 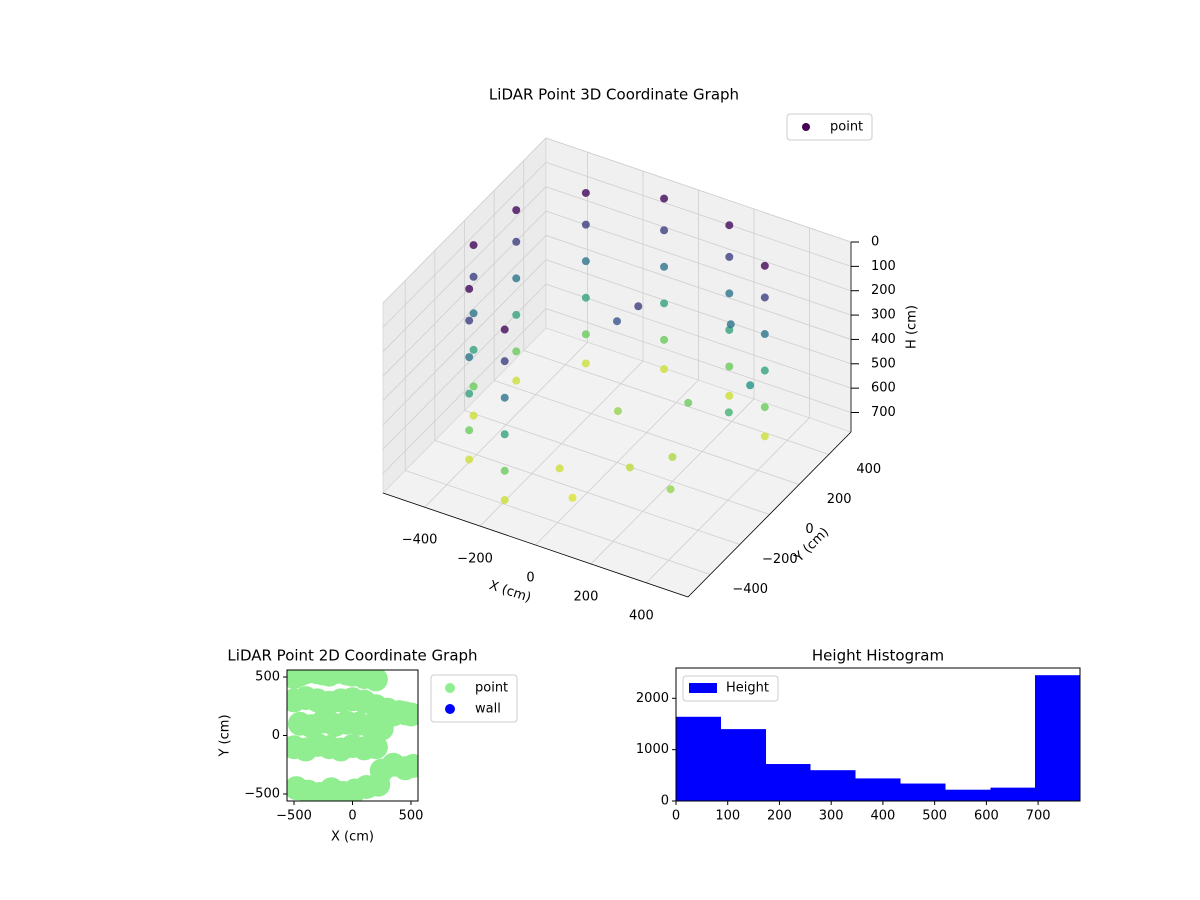 What do you see at coordinates (883, 339) in the screenshot?
I see `z-tick-label: 400` at bounding box center [883, 339].